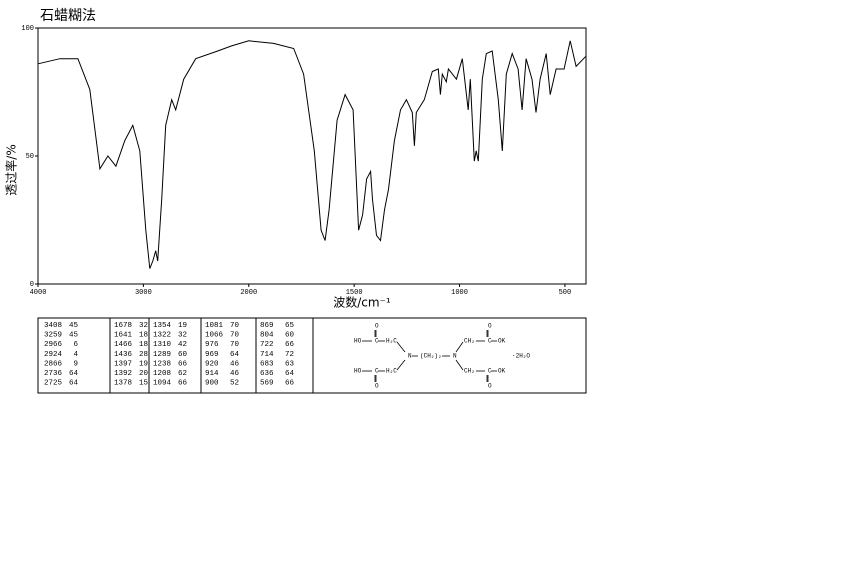 This screenshot has width=850, height=567. I want to click on x-tick-label: 4000, so click(38, 293).